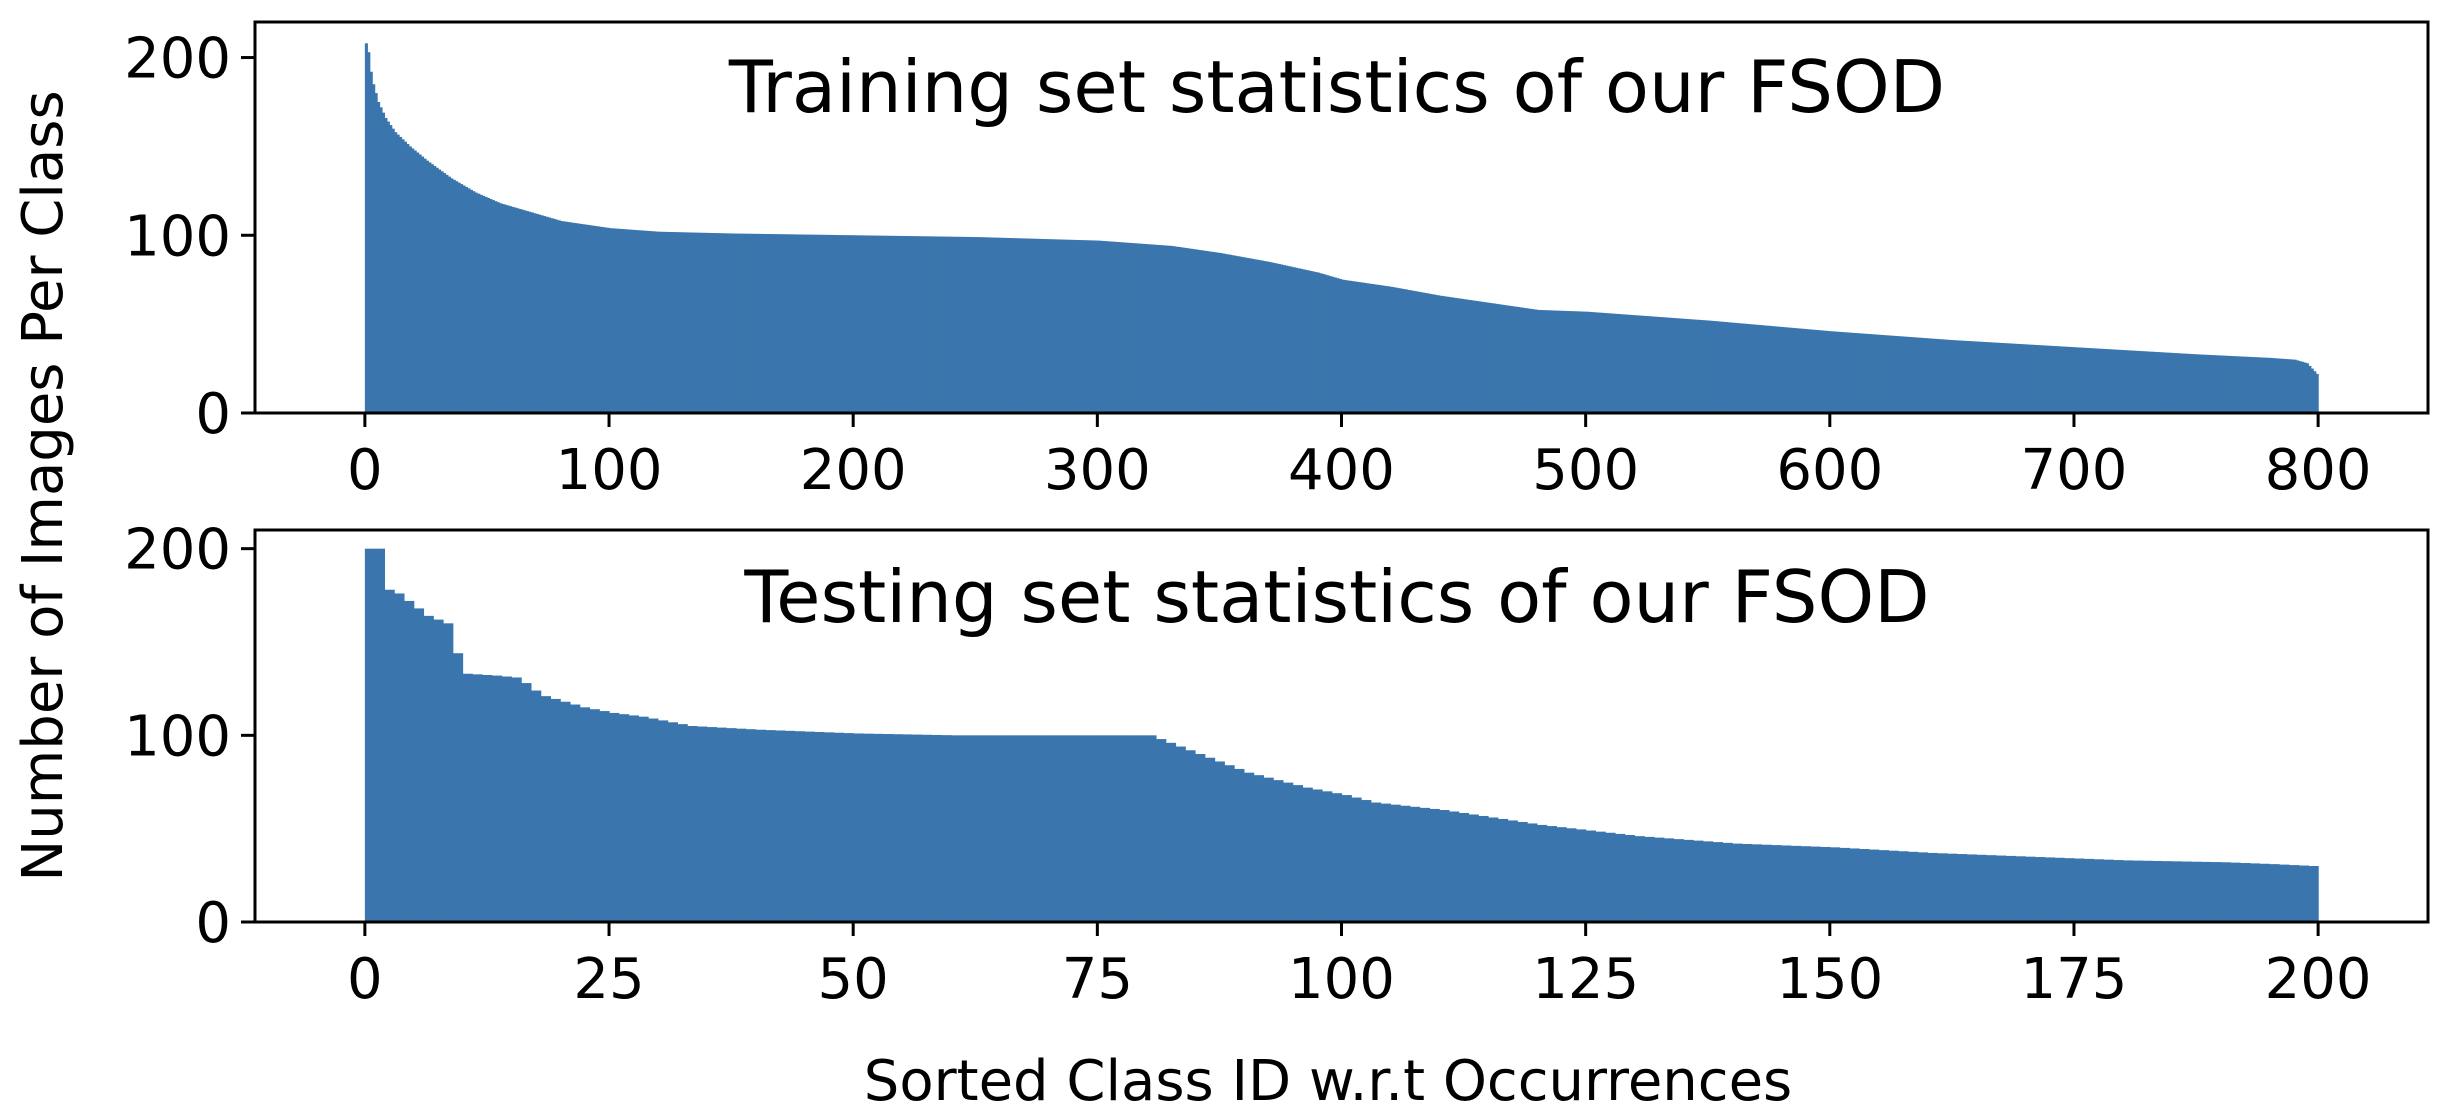 Image resolution: width=2440 pixels, height=1120 pixels. I want to click on y-tick-label: 200, so click(177, 59).